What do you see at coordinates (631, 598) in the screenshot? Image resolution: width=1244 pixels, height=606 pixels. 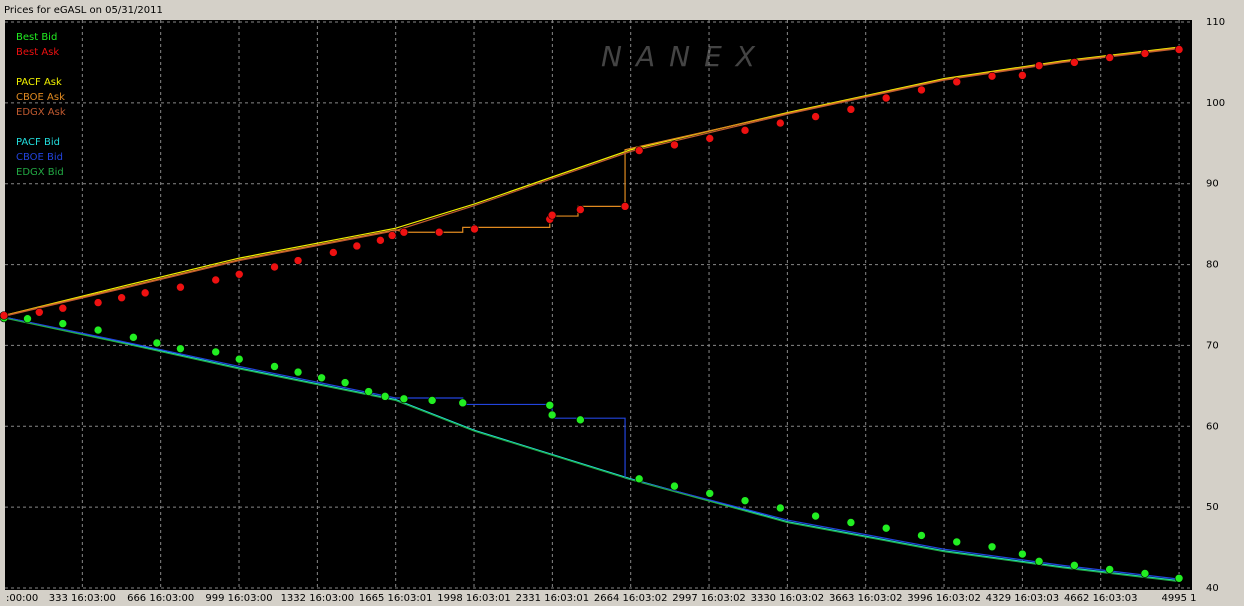 I see `x-tick-label: 2664 16:03:02` at bounding box center [631, 598].